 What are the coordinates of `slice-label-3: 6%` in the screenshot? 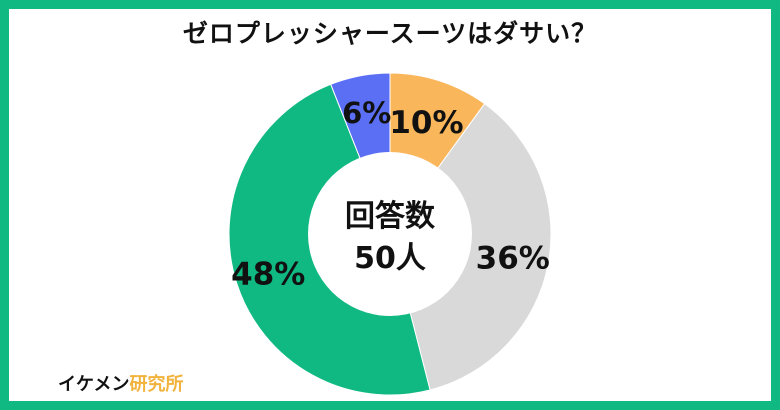 It's located at (366, 113).